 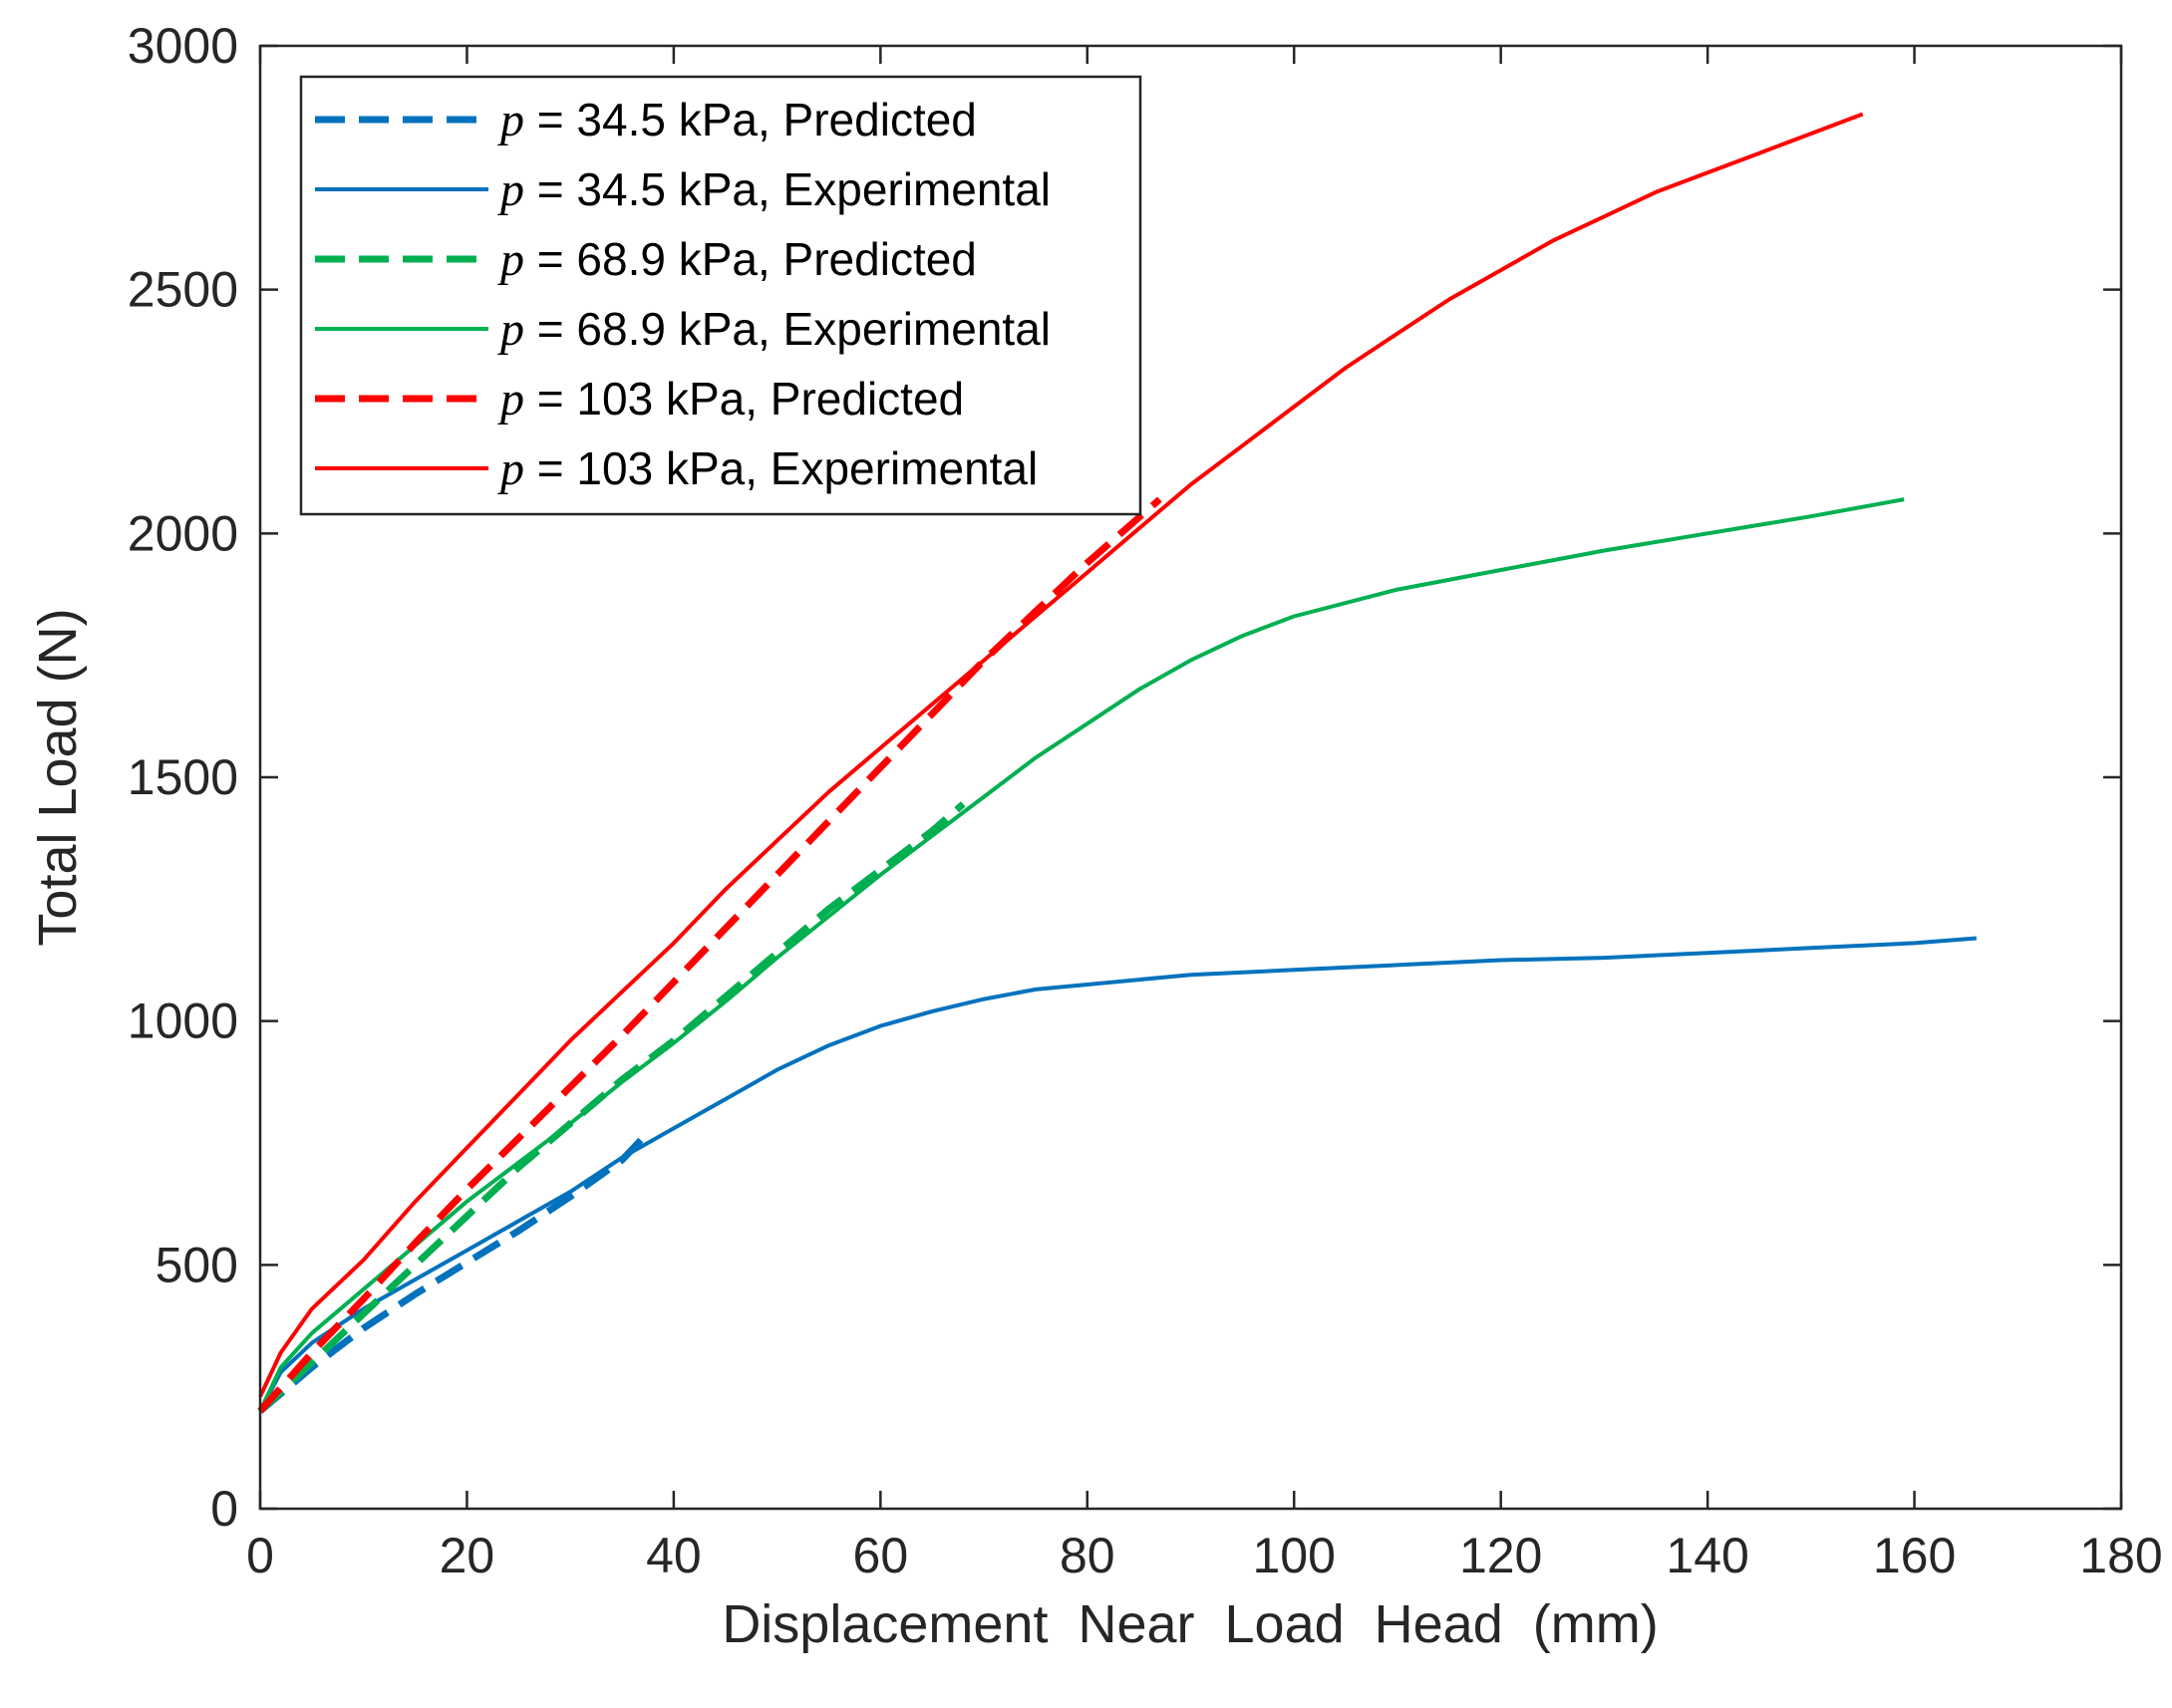 I want to click on legend-label-4: p = 103 kPa, Predicted, so click(x=730, y=399).